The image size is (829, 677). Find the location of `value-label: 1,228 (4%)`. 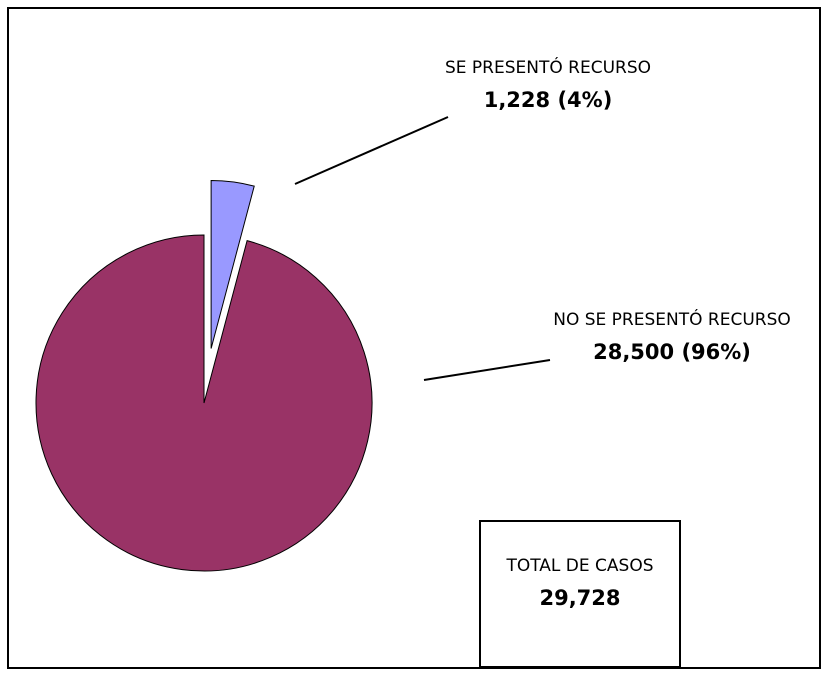

value-label: 1,228 (4%) is located at coordinates (548, 100).